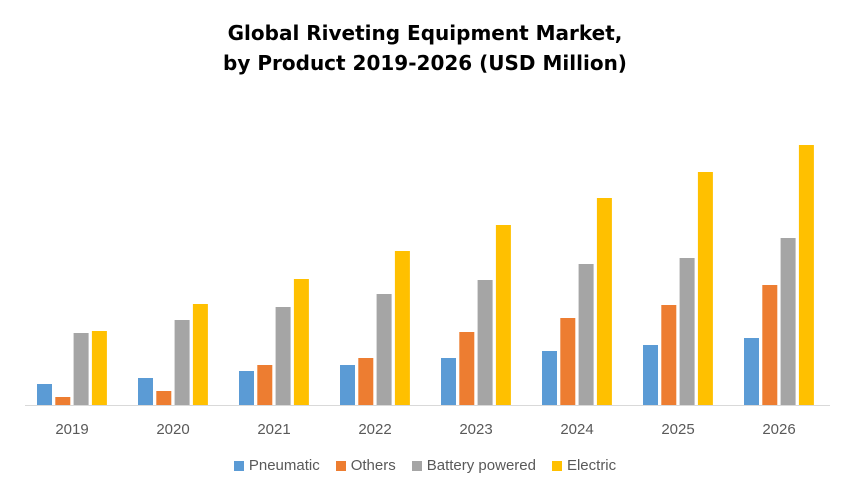 Image resolution: width=850 pixels, height=496 pixels. Describe the element at coordinates (373, 465) in the screenshot. I see `legend-label: Others` at that location.